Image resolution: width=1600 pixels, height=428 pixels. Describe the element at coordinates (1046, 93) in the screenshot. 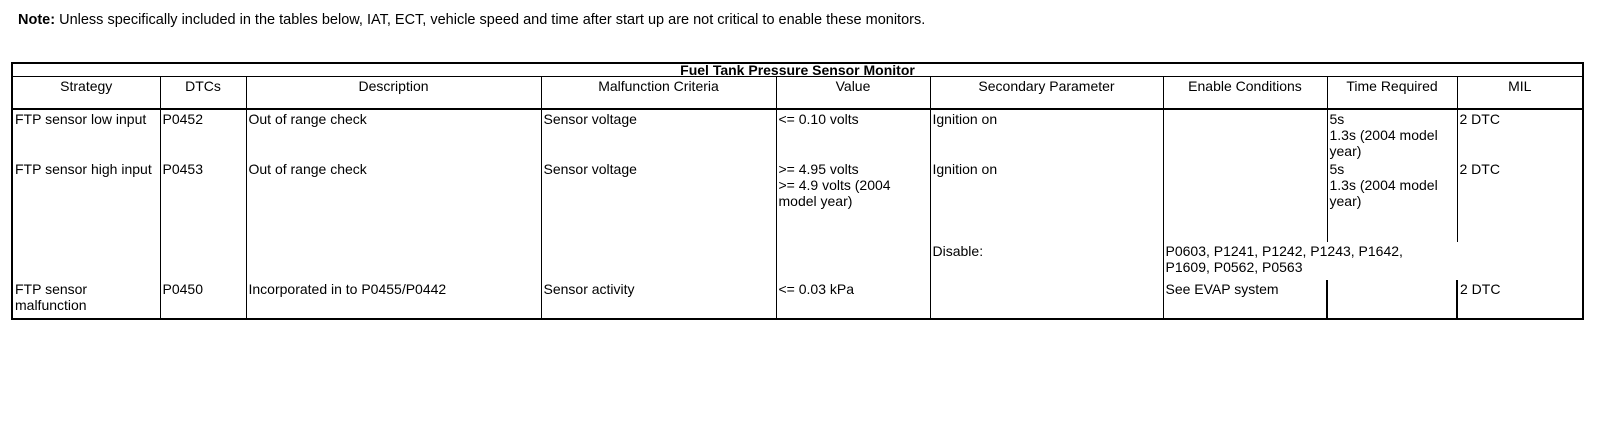

I see `col-header: Secondary Parameter` at that location.